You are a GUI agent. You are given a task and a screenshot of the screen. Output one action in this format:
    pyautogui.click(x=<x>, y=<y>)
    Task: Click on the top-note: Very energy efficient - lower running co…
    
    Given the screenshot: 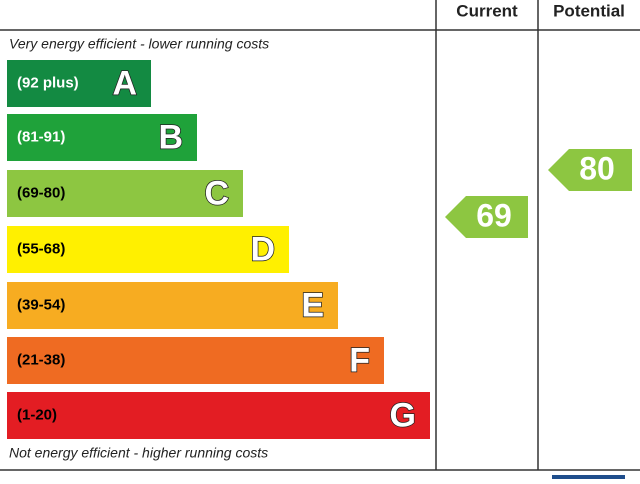 What is the action you would take?
    pyautogui.click(x=139, y=44)
    